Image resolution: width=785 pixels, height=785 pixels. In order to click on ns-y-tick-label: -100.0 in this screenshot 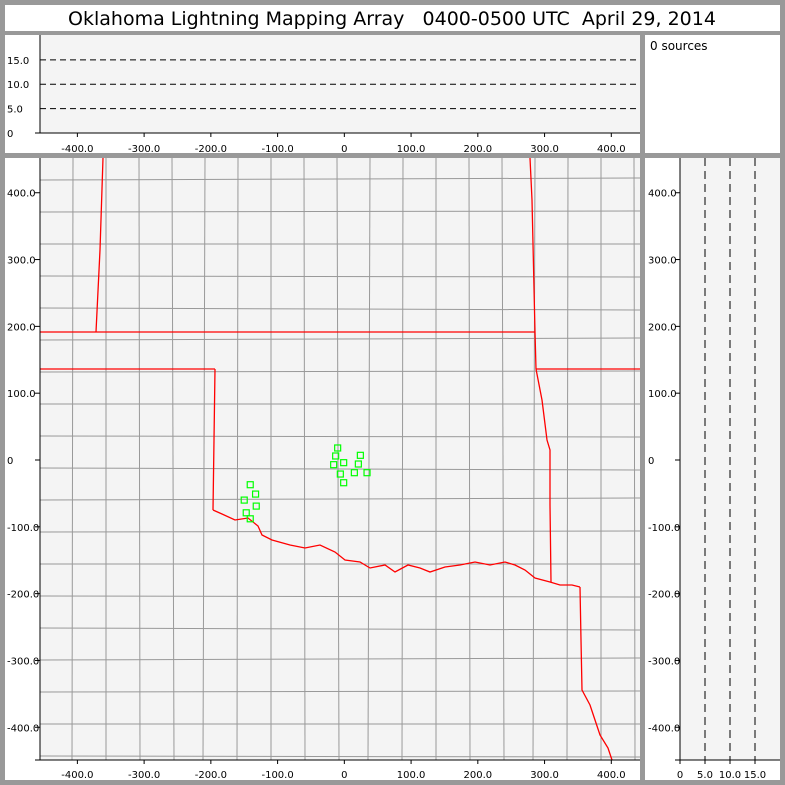, I will do `click(664, 528)`.